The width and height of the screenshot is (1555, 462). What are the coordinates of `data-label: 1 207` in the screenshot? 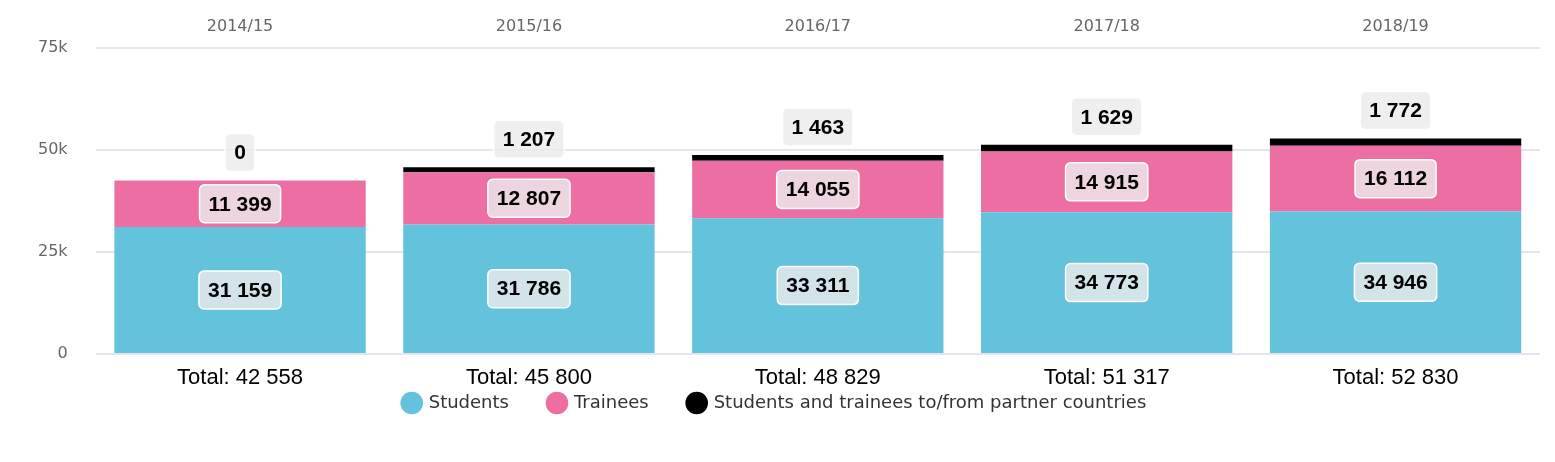 It's located at (529, 139).